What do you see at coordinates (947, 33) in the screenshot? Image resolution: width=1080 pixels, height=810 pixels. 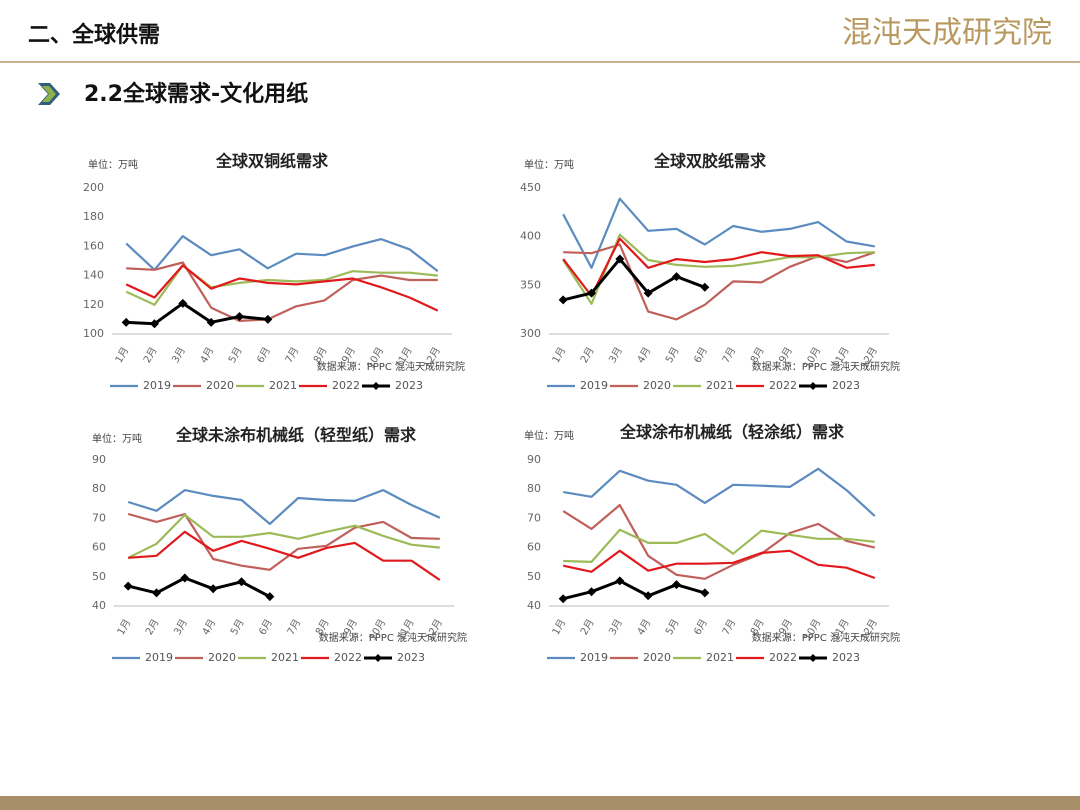 I see `logo: 混沌天成研究院` at bounding box center [947, 33].